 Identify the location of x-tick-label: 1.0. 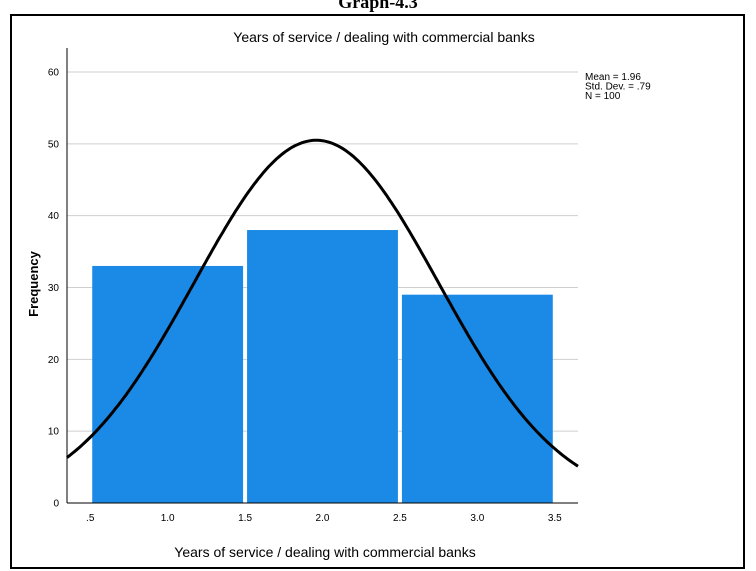
(168, 518).